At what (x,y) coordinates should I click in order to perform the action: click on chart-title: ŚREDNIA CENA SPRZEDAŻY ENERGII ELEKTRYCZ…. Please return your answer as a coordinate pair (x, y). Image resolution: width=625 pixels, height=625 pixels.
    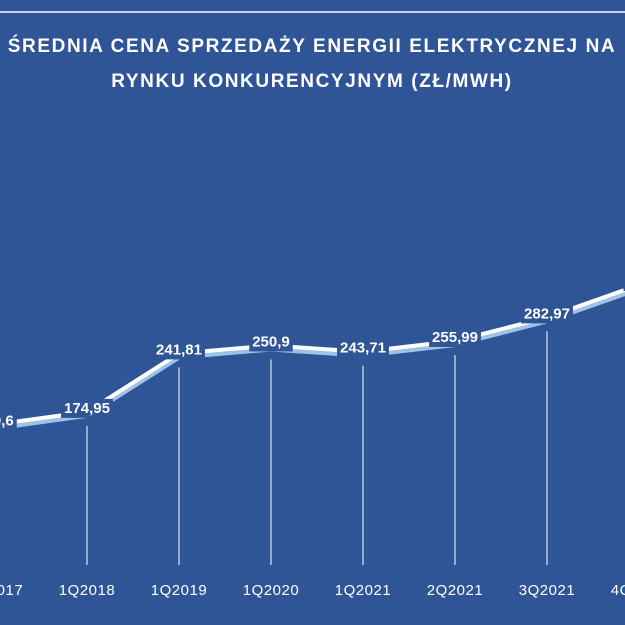
    Looking at the image, I should click on (312, 46).